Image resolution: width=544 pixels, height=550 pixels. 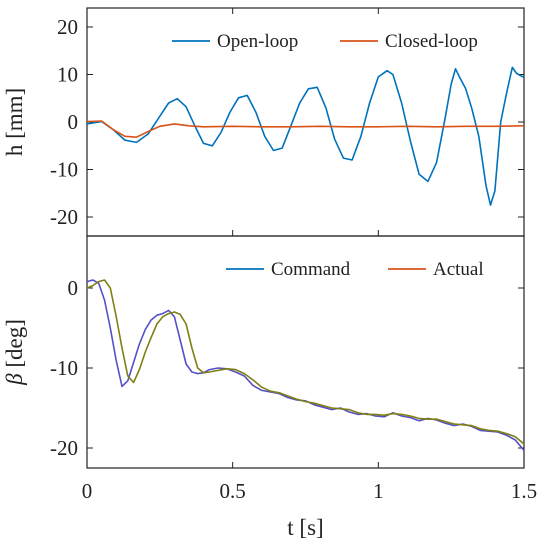 What do you see at coordinates (87, 491) in the screenshot?
I see `x-tick-label: 0` at bounding box center [87, 491].